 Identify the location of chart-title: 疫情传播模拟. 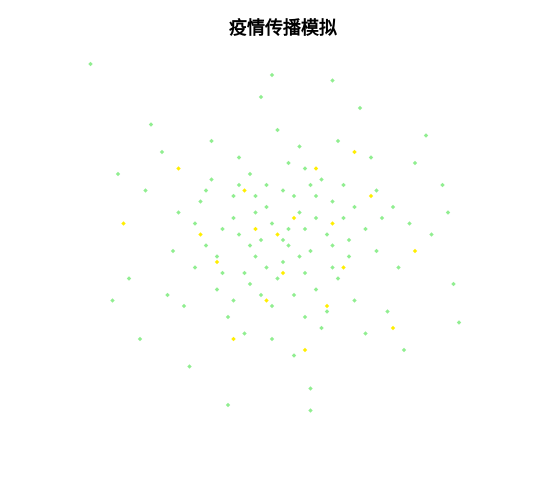
(283, 28).